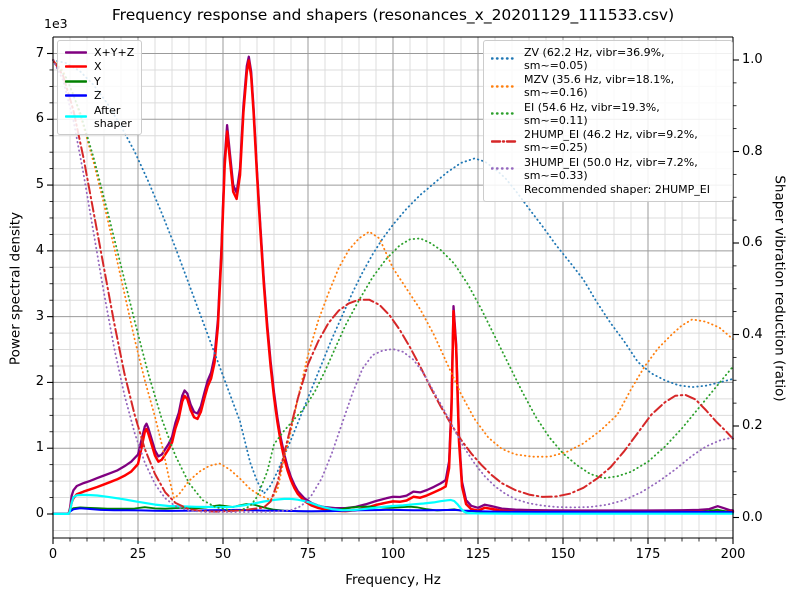 This screenshot has width=800, height=600. Describe the element at coordinates (393, 504) in the screenshot. I see `series-after-shaper` at that location.